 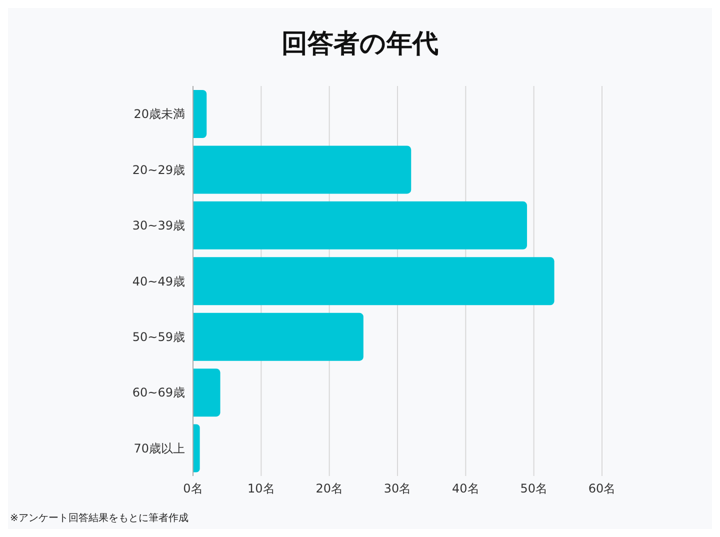 What do you see at coordinates (159, 448) in the screenshot?
I see `y-tick-label: 70歳以上` at bounding box center [159, 448].